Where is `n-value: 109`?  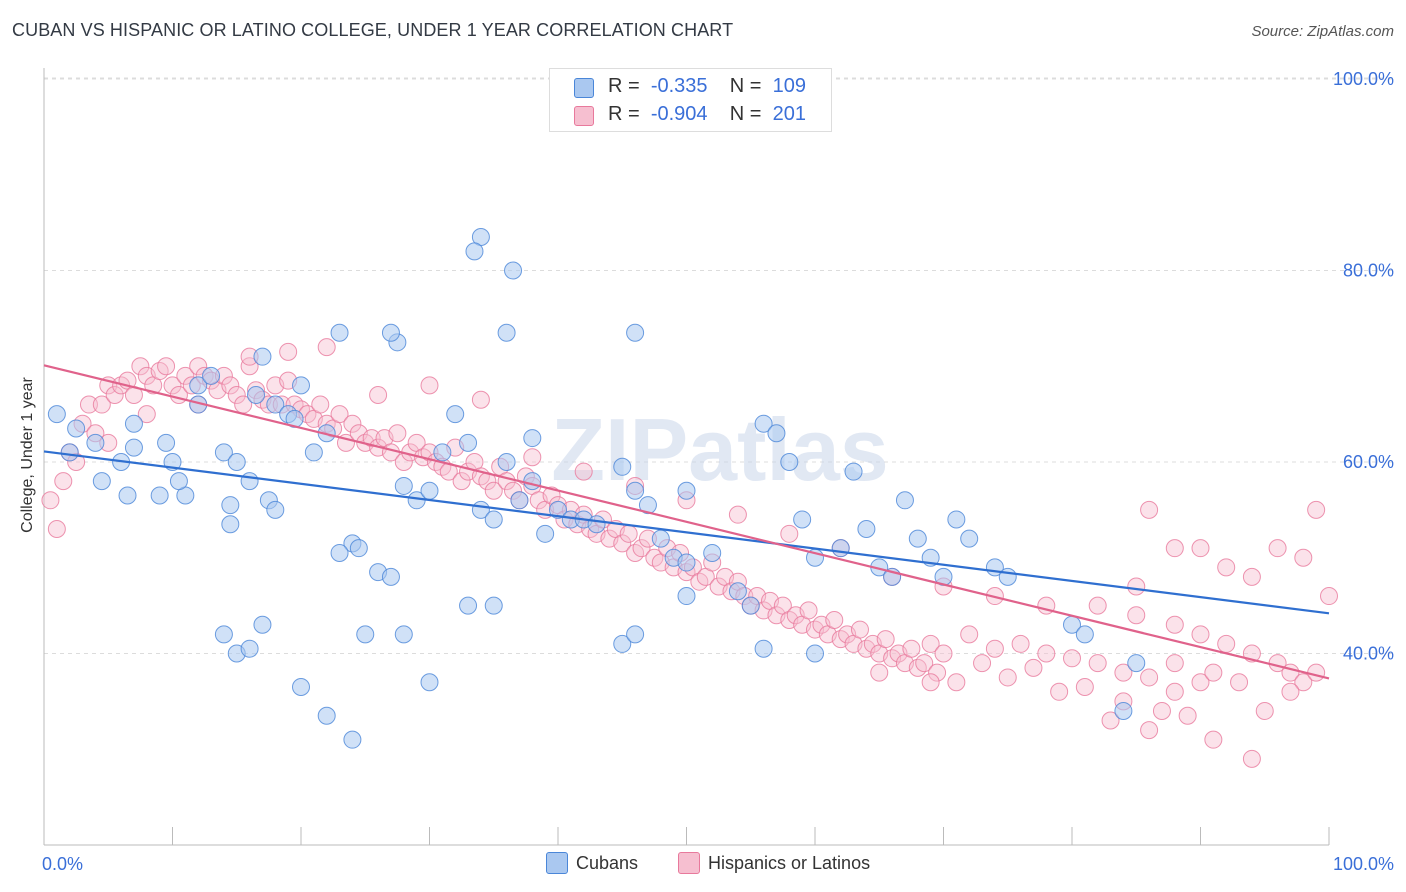 n-value: 109 is located at coordinates (789, 86).